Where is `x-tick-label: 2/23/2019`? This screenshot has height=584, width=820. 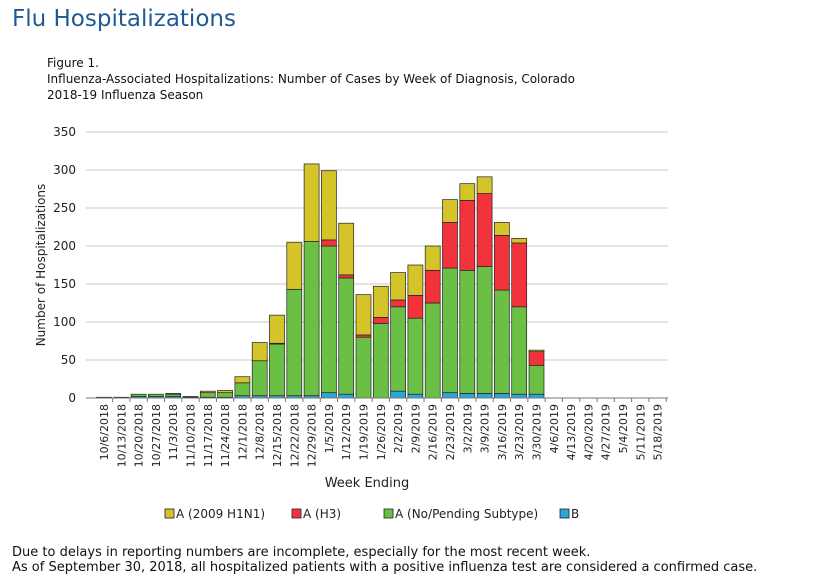
x-tick-label: 2/23/2019 is located at coordinates (450, 432).